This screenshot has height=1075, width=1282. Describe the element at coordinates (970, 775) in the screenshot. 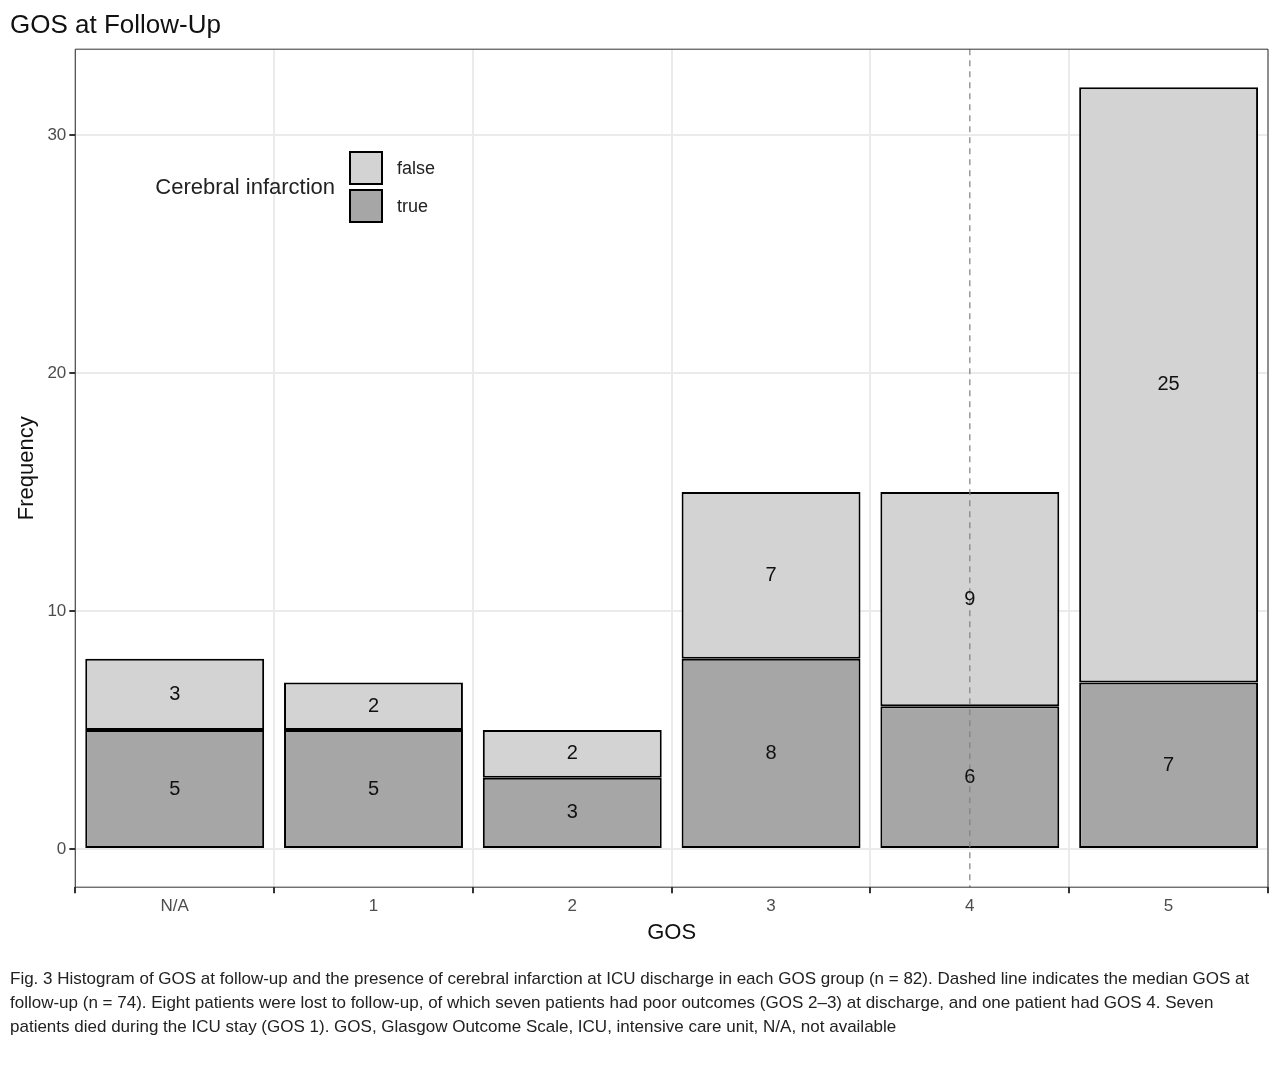

I see `data-label: 6` at that location.